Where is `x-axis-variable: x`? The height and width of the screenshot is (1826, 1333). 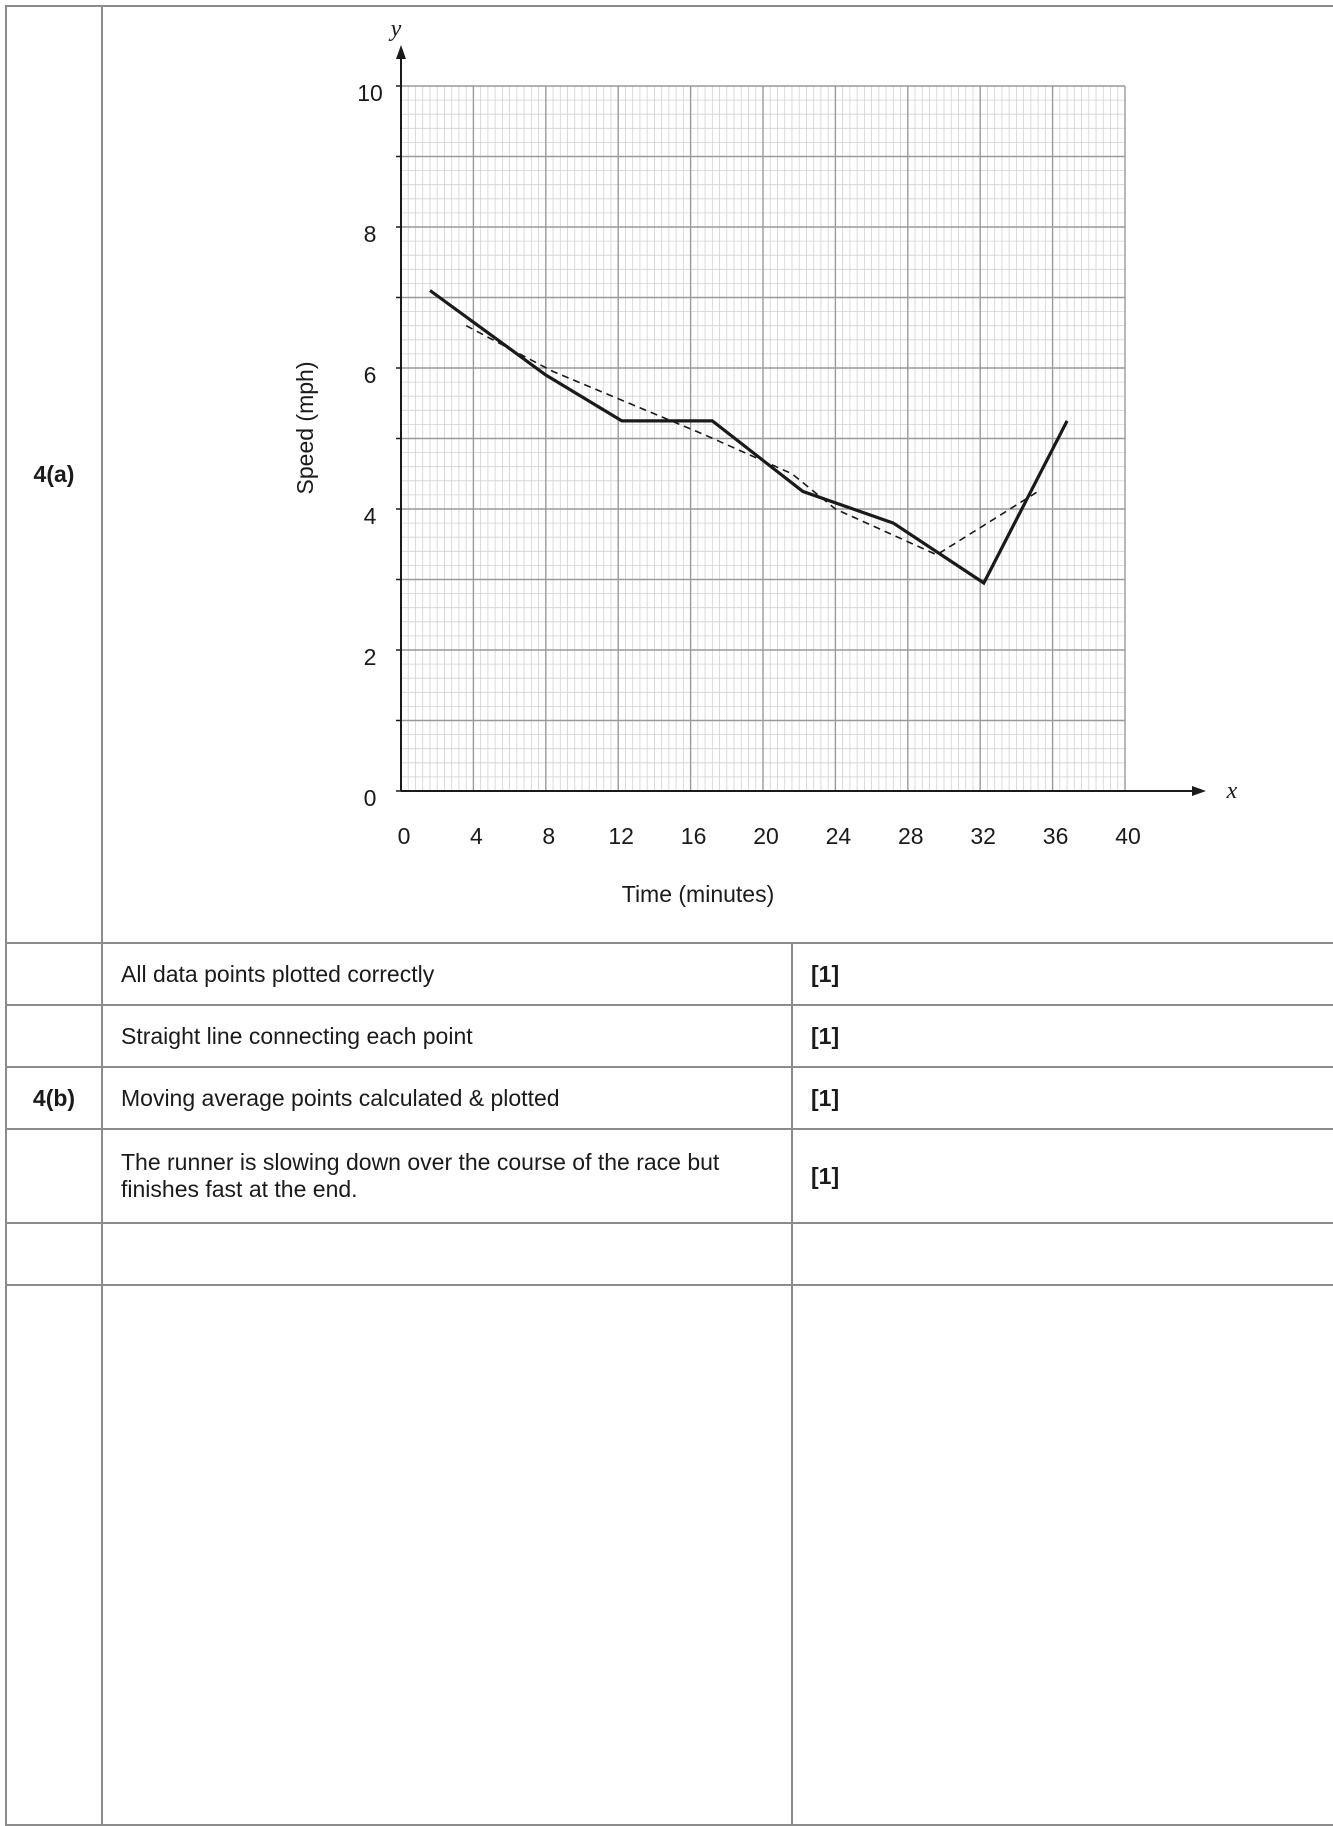
x-axis-variable: x is located at coordinates (1232, 791).